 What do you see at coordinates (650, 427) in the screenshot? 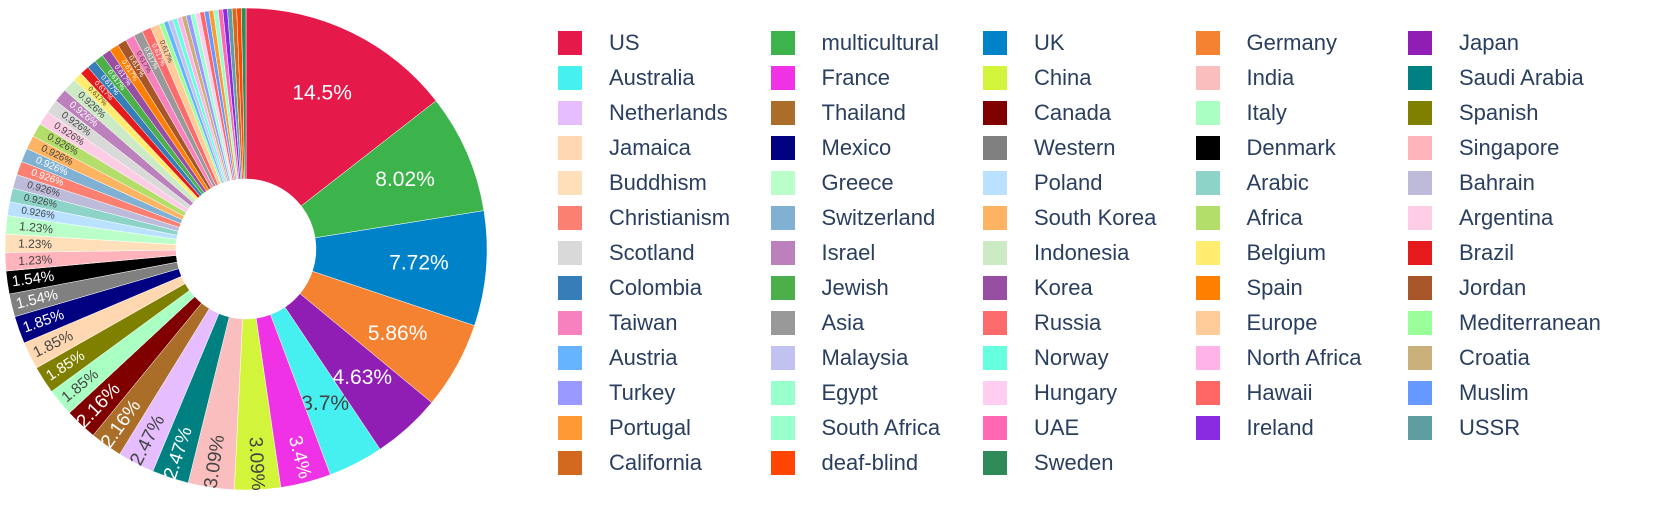
I see `legend-label: Portugal` at bounding box center [650, 427].